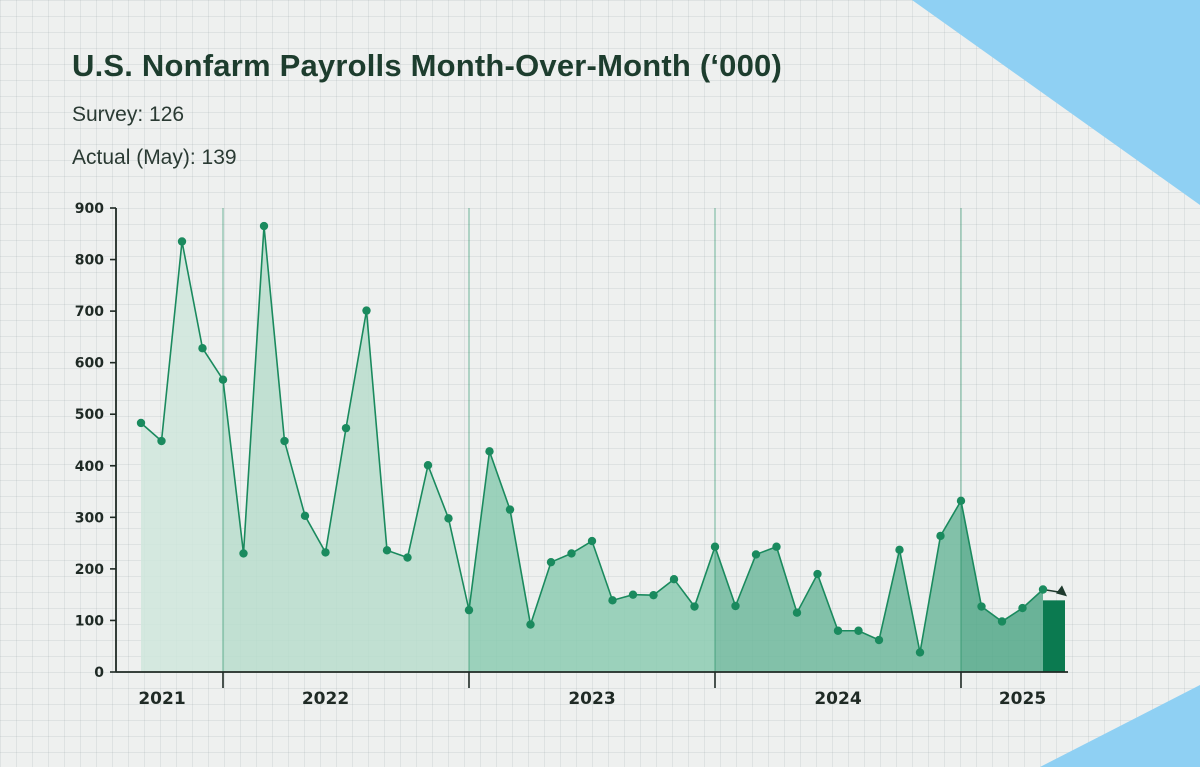 Image resolution: width=1200 pixels, height=767 pixels. Describe the element at coordinates (89, 518) in the screenshot. I see `y-tick-label: 300` at that location.